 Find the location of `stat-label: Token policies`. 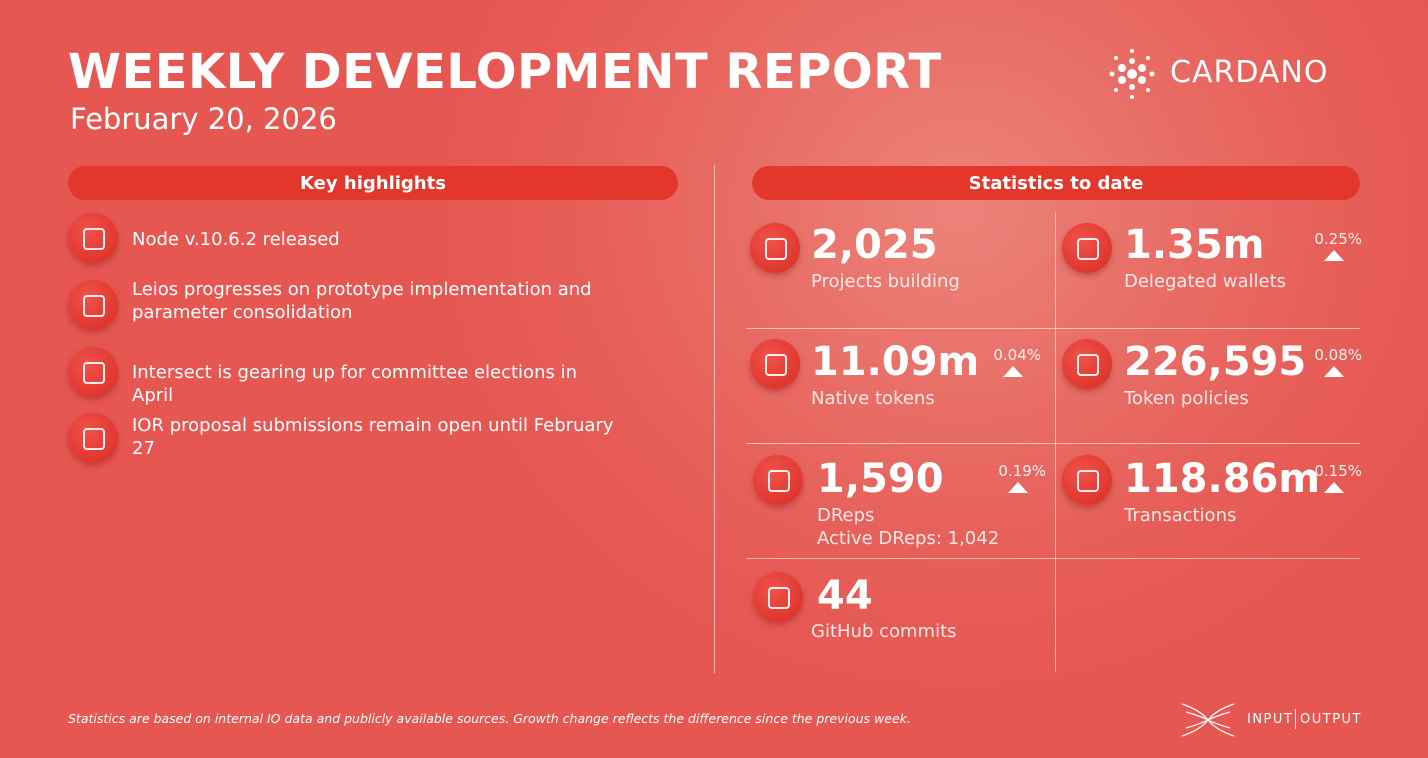

stat-label: Token policies is located at coordinates (1186, 398).